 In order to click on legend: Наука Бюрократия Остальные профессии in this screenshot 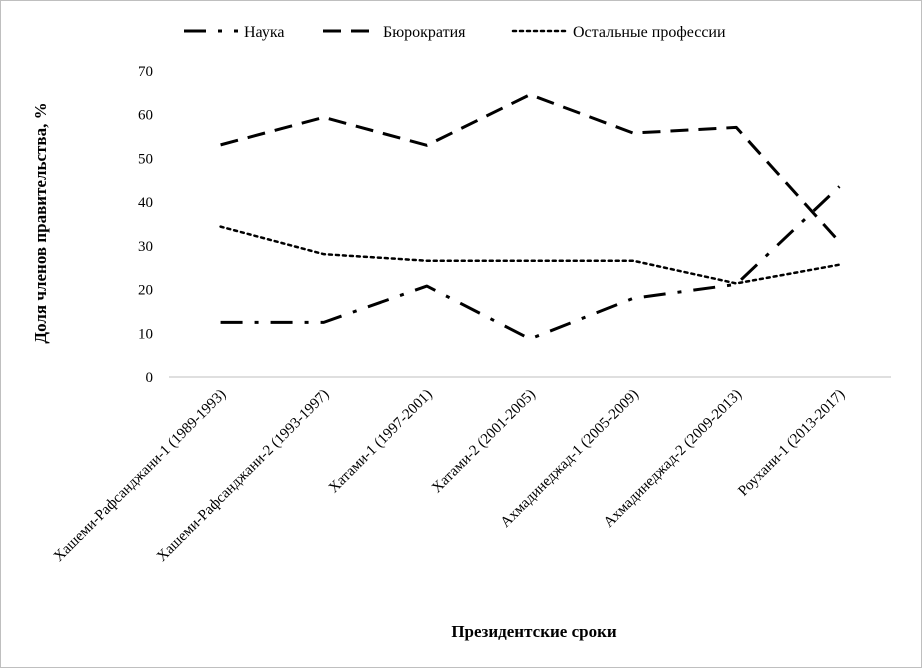, I will do `click(455, 32)`.